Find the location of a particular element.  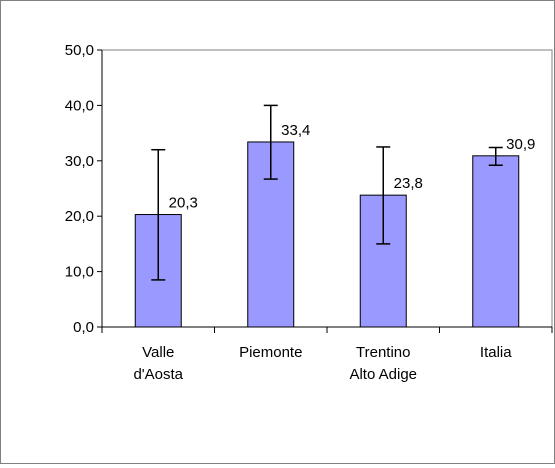

data-label: 33,4 is located at coordinates (295, 130).